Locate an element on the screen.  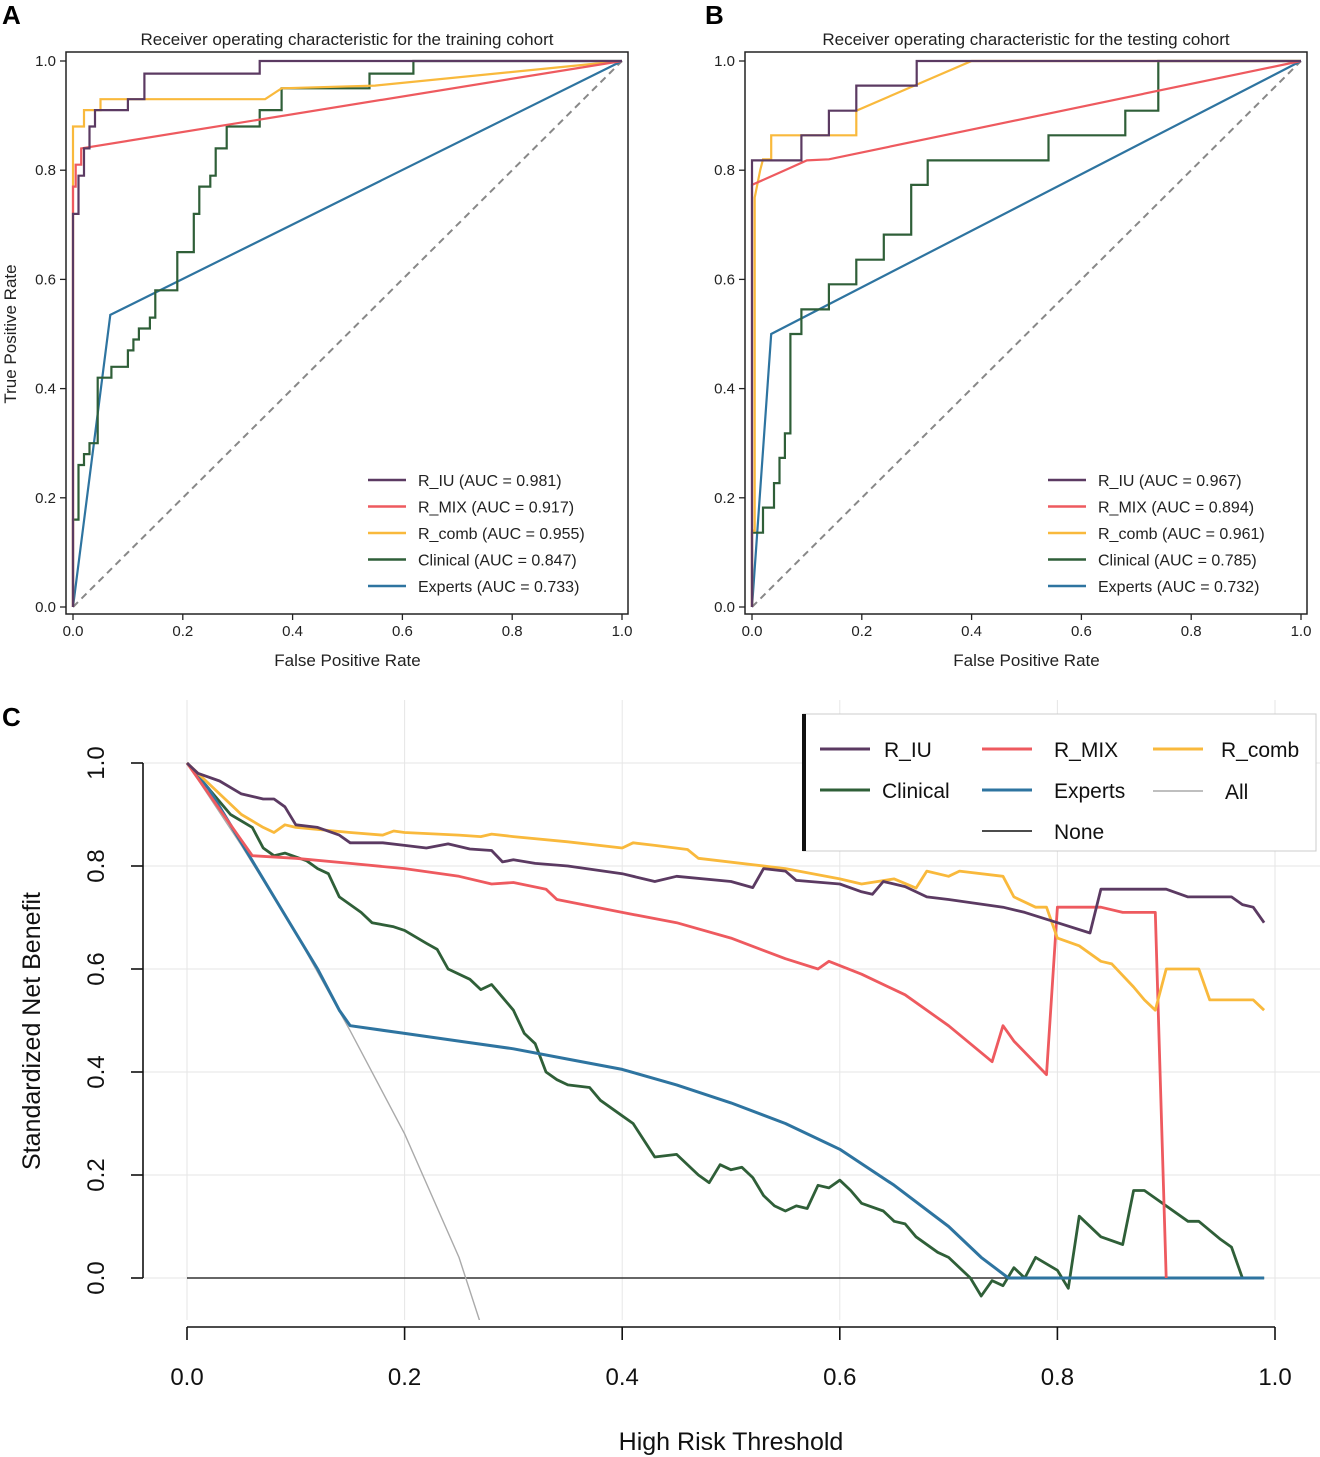
dca-line-r-comb is located at coordinates (726, 886).